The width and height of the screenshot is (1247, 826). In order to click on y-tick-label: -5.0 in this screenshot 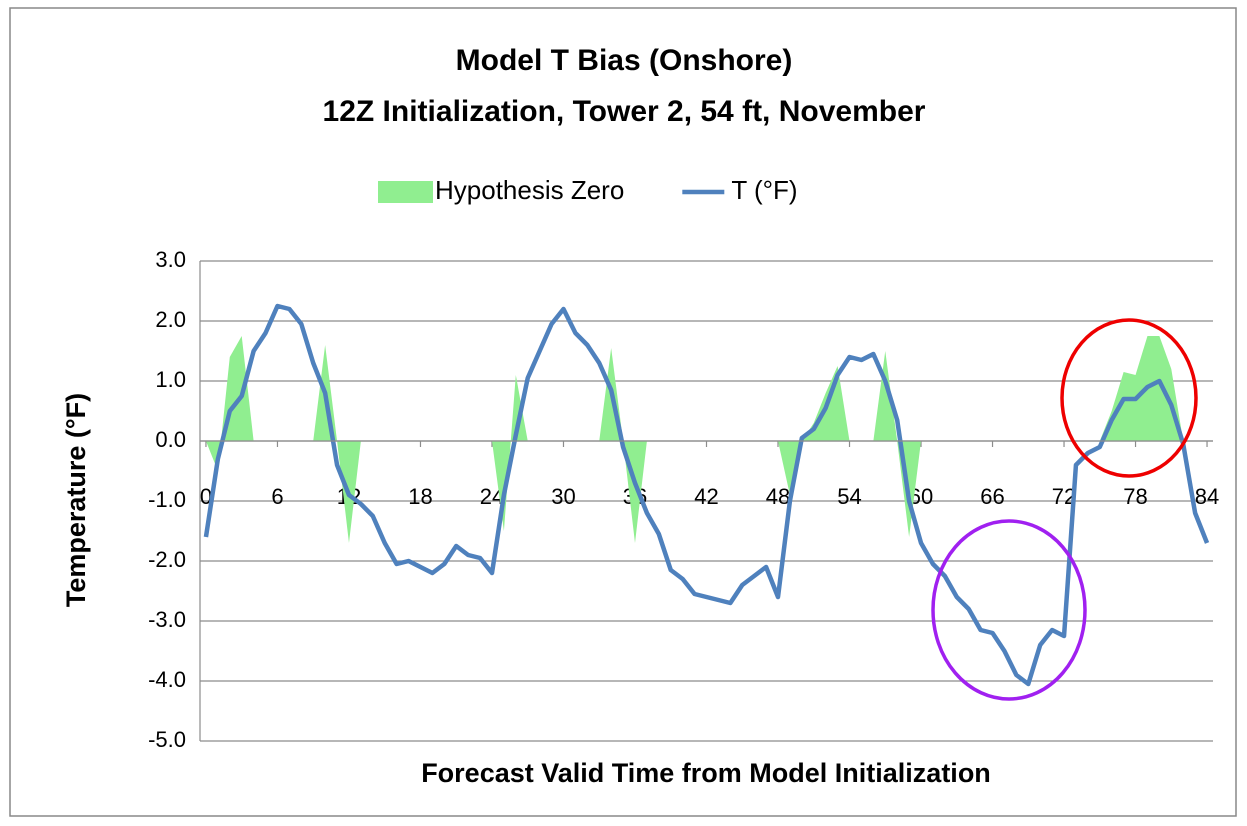, I will do `click(167, 739)`.